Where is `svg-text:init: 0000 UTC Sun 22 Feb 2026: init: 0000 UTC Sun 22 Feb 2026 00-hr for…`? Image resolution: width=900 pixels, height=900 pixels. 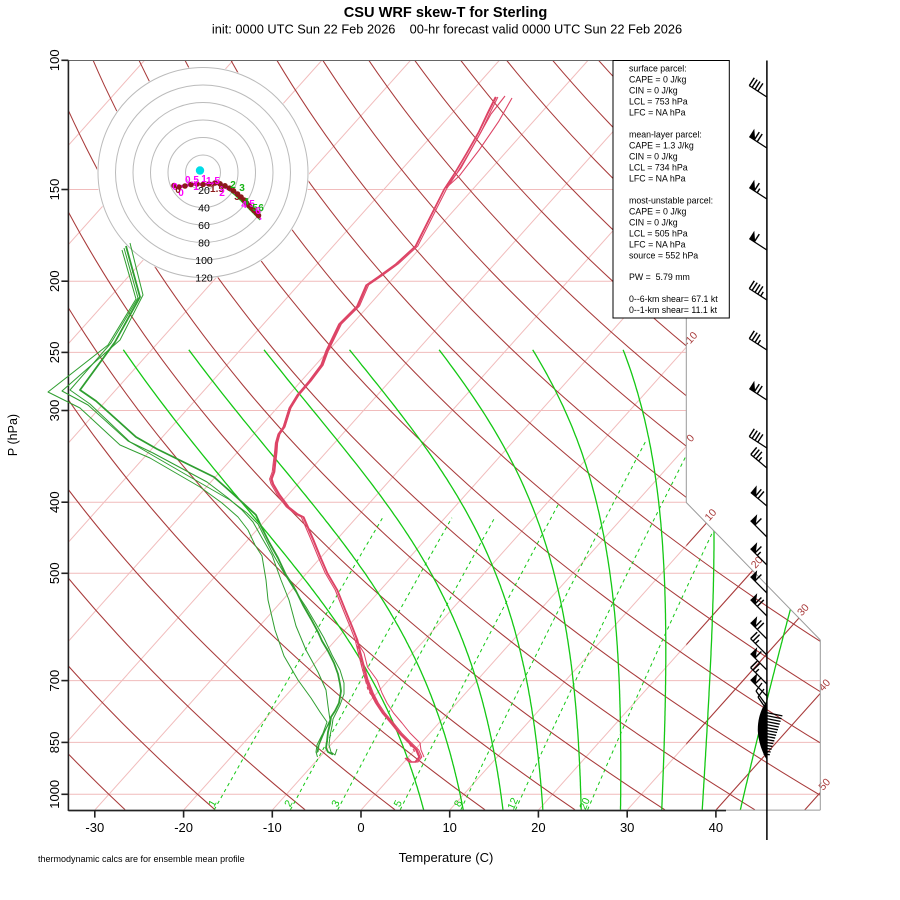 svg-text:init: 0000 UTC Sun 22 Feb 2026: init: 0000 UTC Sun 22 Feb 2026 00-hr for… is located at coordinates (447, 29).